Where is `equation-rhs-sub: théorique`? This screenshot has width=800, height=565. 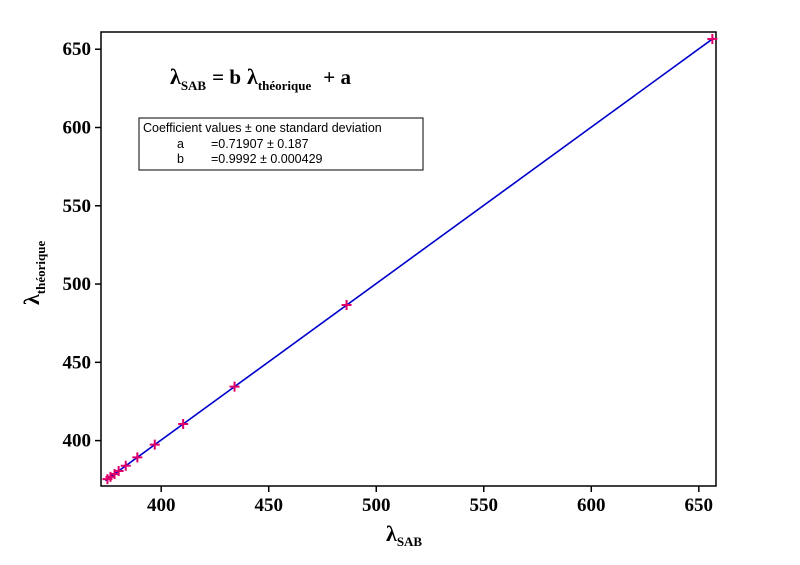
equation-rhs-sub: théorique is located at coordinates (285, 85).